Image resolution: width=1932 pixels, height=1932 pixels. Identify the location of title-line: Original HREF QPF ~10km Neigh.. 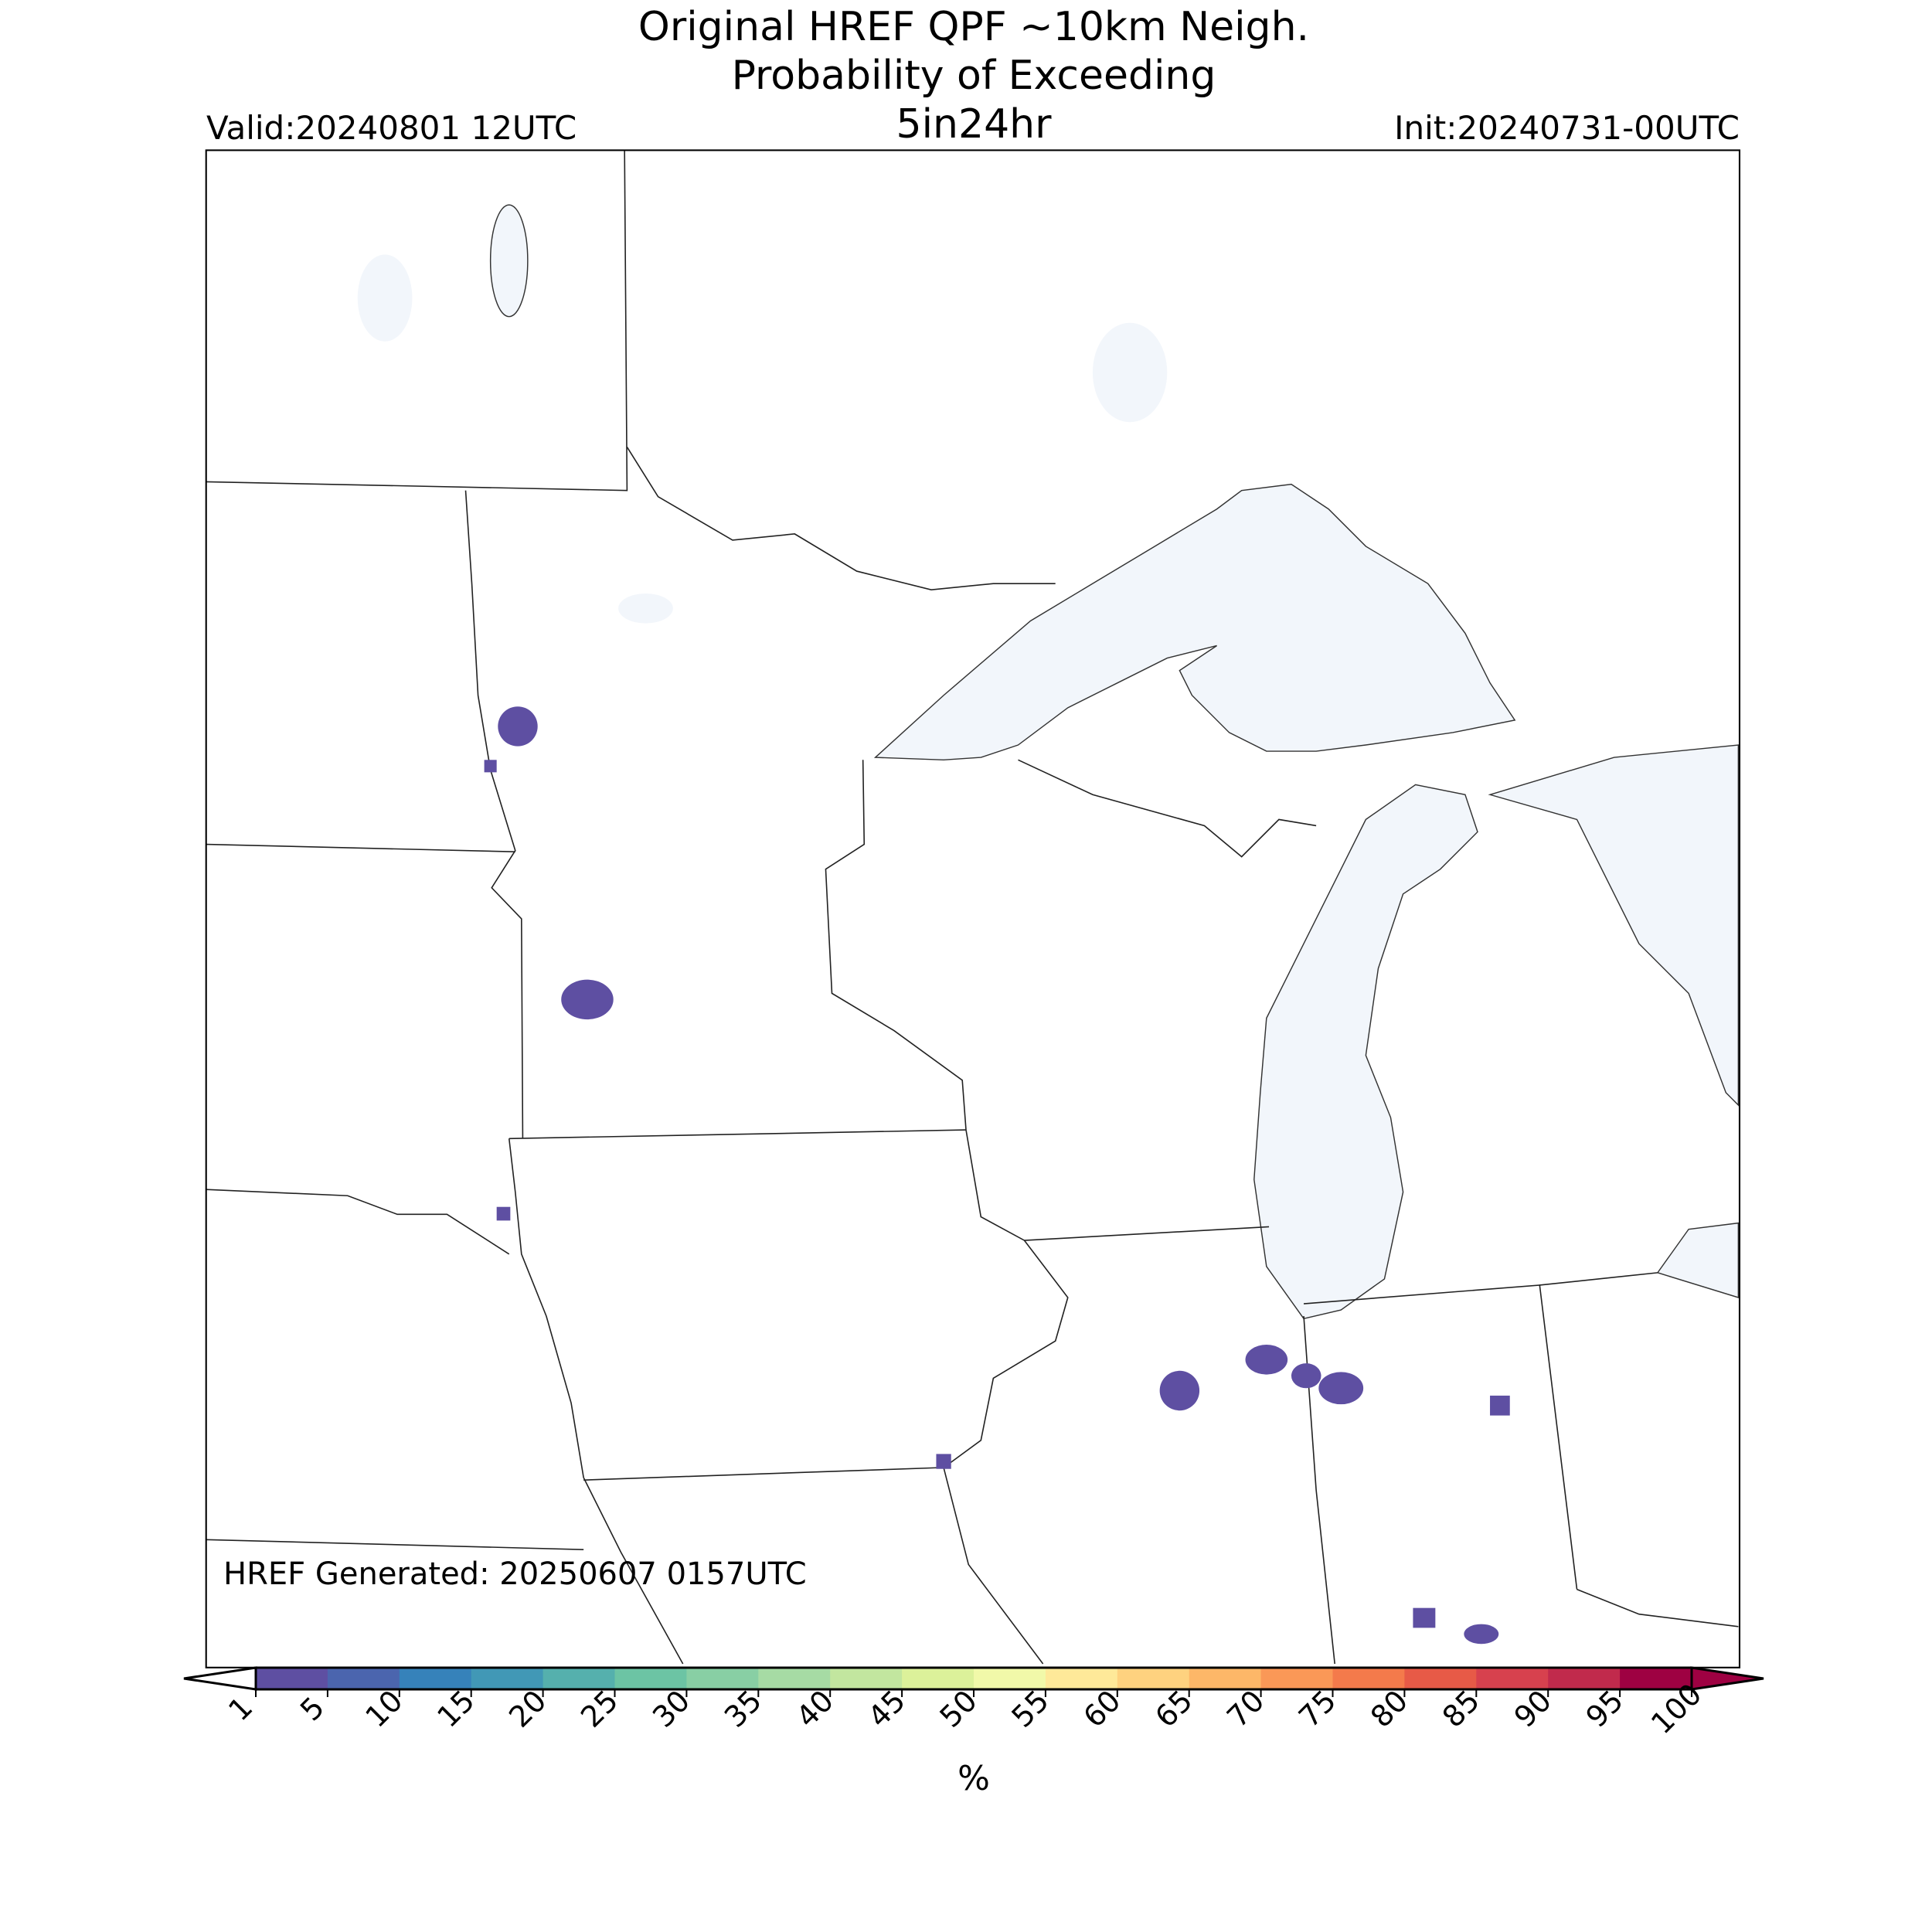
(974, 27).